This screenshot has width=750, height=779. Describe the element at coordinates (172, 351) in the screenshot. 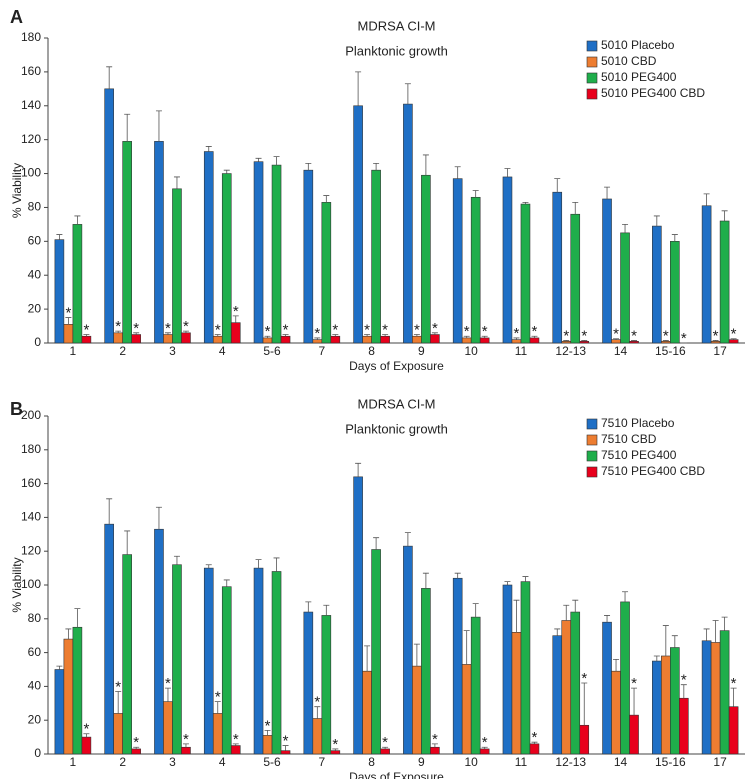

I see `x-tick-label: 3` at that location.